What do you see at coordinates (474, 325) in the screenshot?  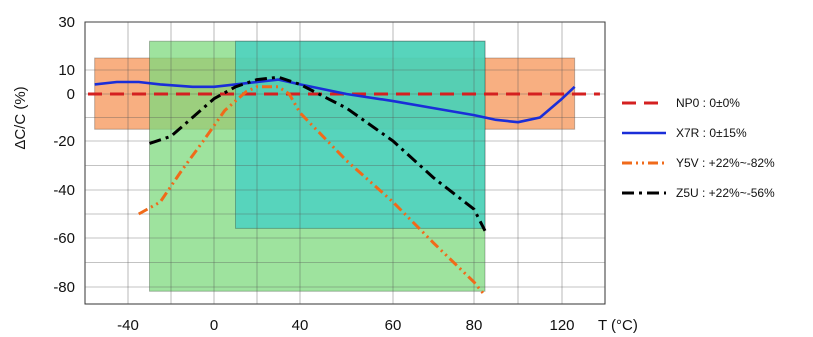 I see `x-tick-label: 80` at bounding box center [474, 325].